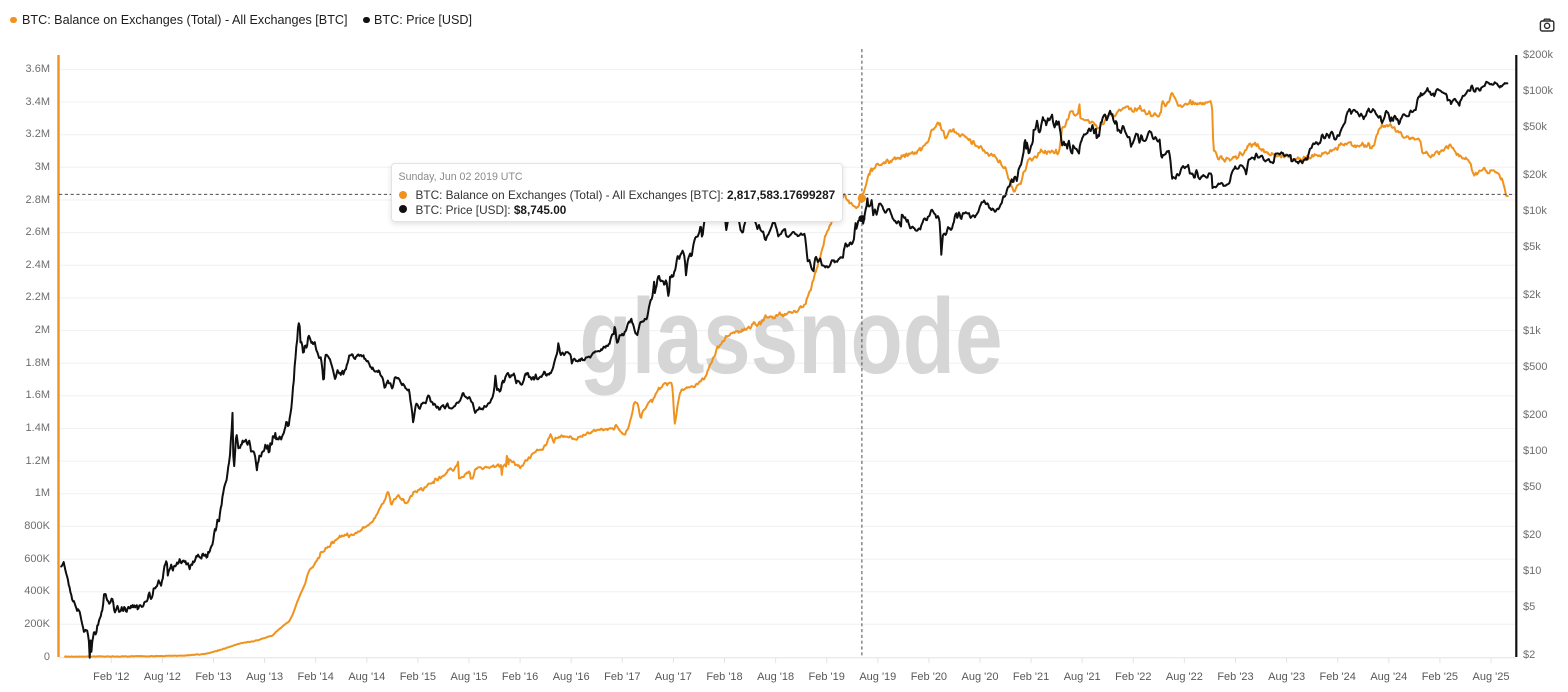 The height and width of the screenshot is (692, 1568). Describe the element at coordinates (790, 336) in the screenshot. I see `svg-text: glassnode` at that location.